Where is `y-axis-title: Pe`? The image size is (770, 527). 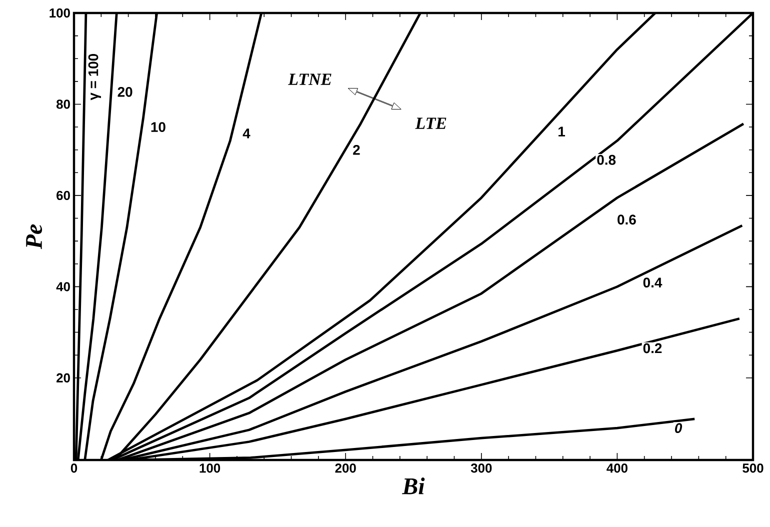
y-axis-title: Pe is located at coordinates (34, 237).